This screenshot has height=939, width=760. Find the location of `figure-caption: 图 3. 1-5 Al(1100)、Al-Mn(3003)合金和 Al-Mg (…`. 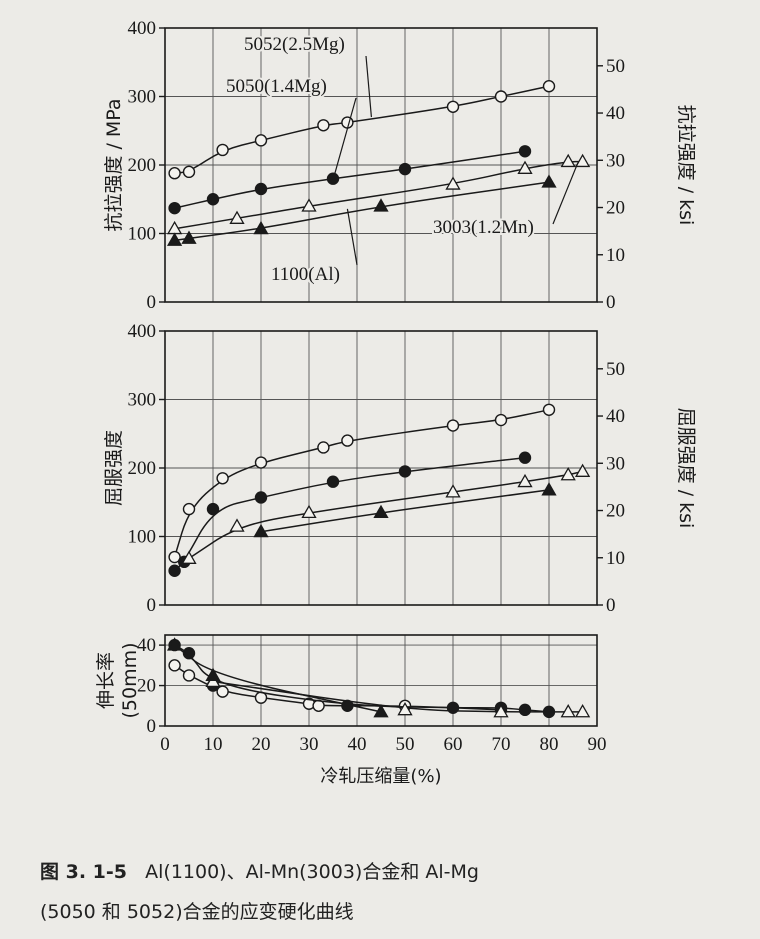

figure-caption: 图 3. 1-5 Al(1100)、Al-Mn(3003)合金和 Al-Mg (… is located at coordinates (390, 892).